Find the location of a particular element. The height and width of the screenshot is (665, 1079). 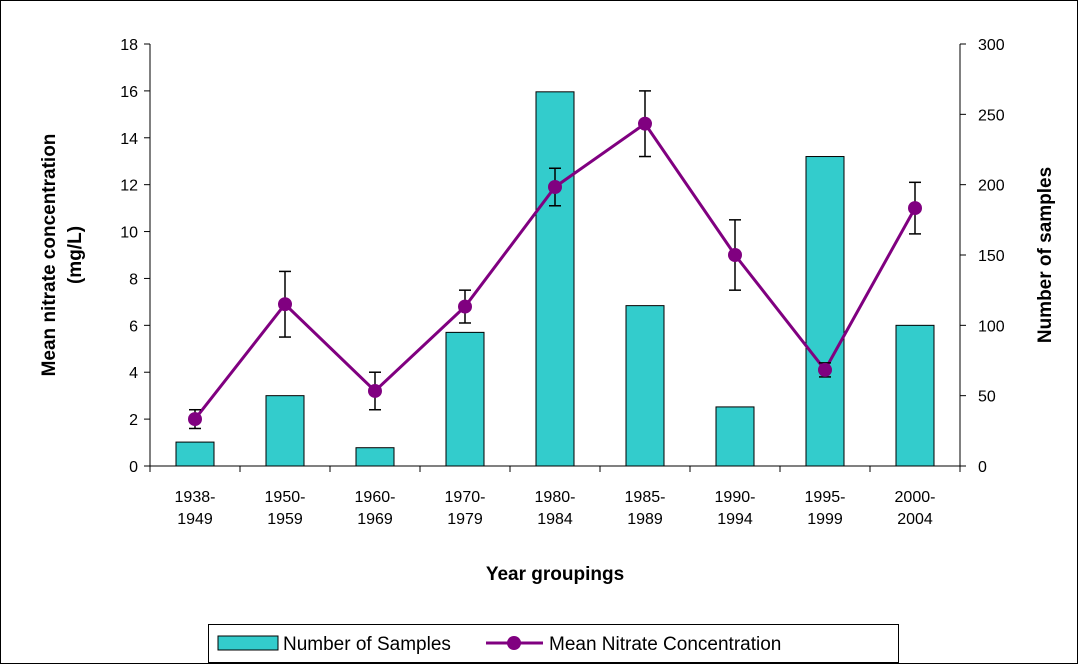

y2-tick-label: 250 is located at coordinates (991, 115).